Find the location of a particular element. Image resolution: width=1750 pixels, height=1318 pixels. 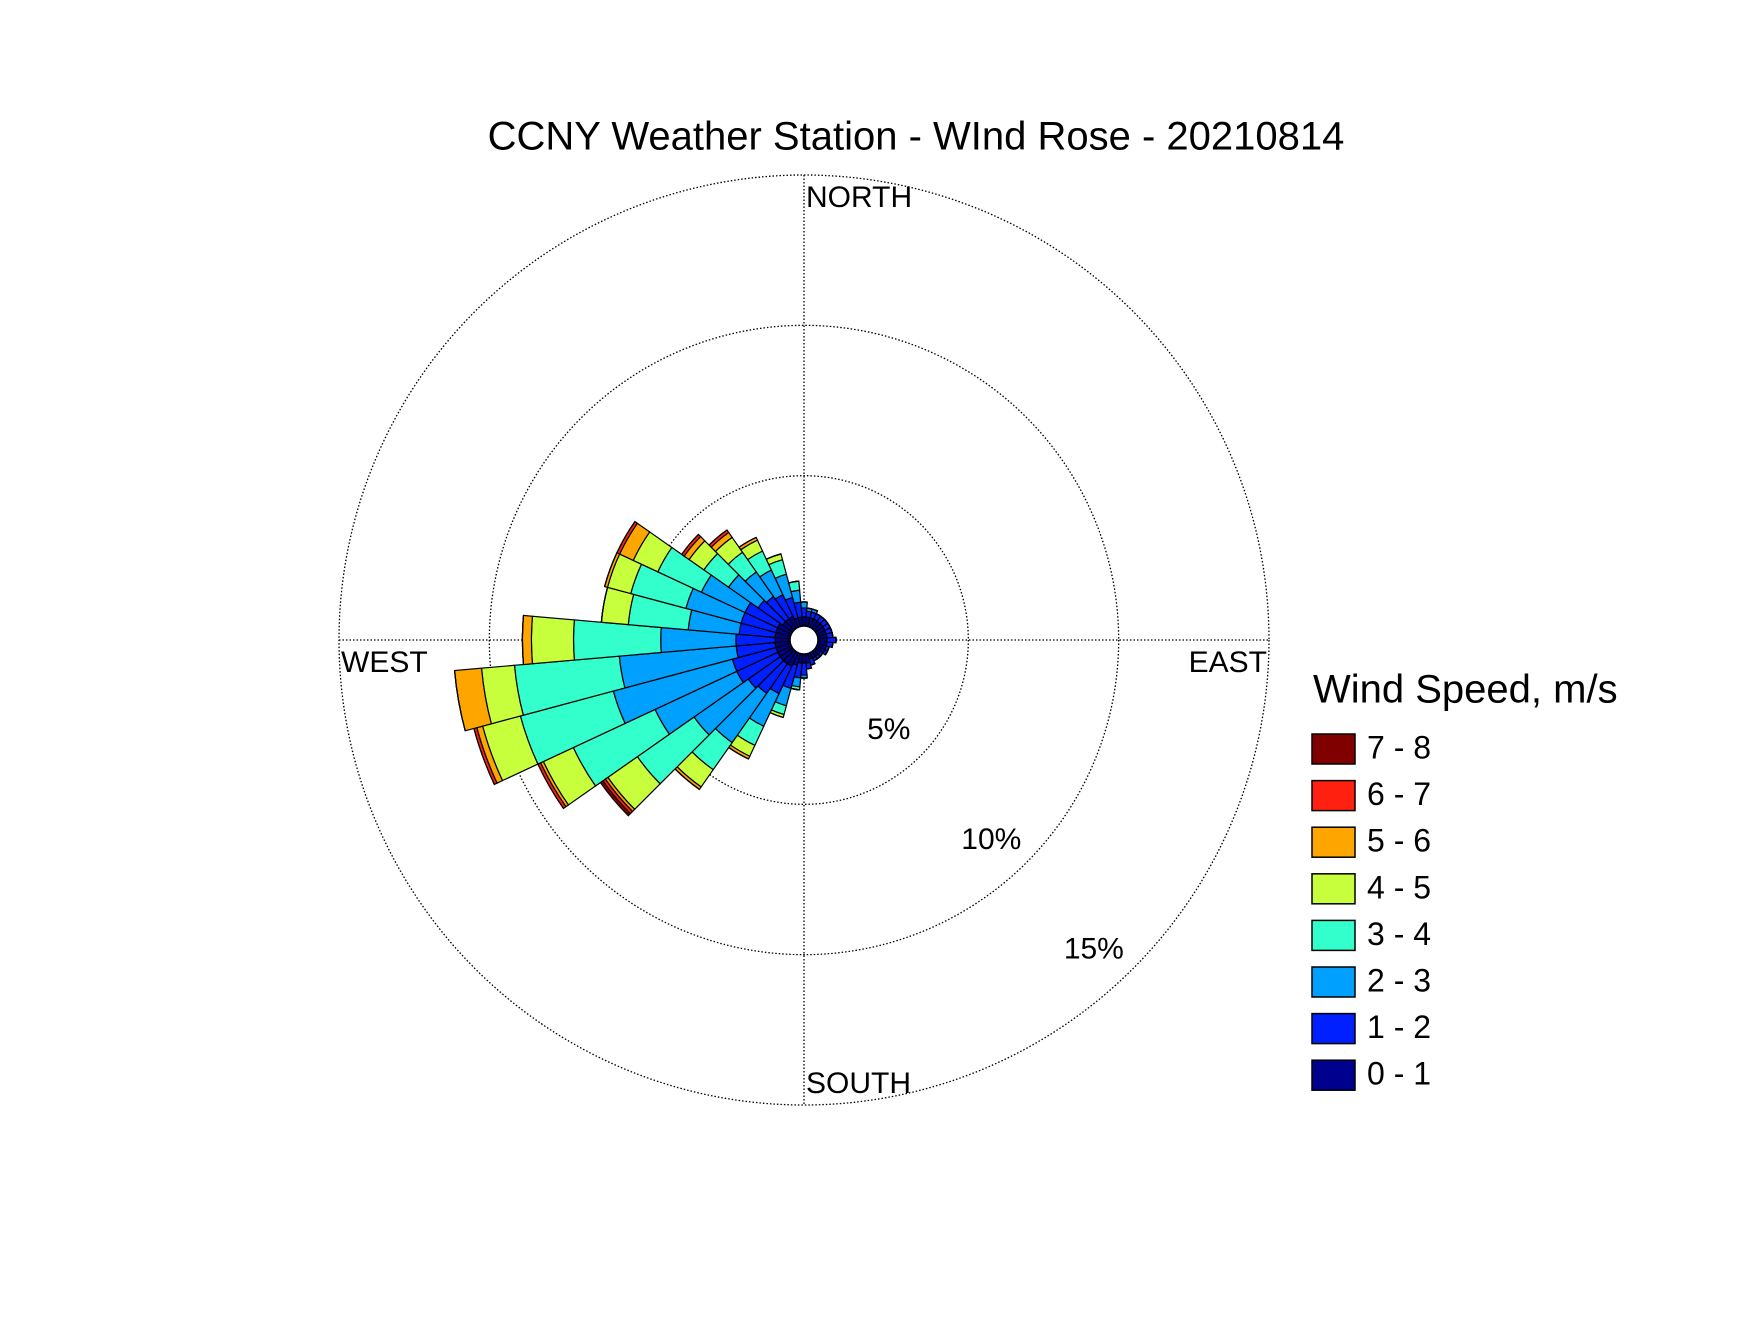

legend-label: 7 - 8 is located at coordinates (1399, 747).